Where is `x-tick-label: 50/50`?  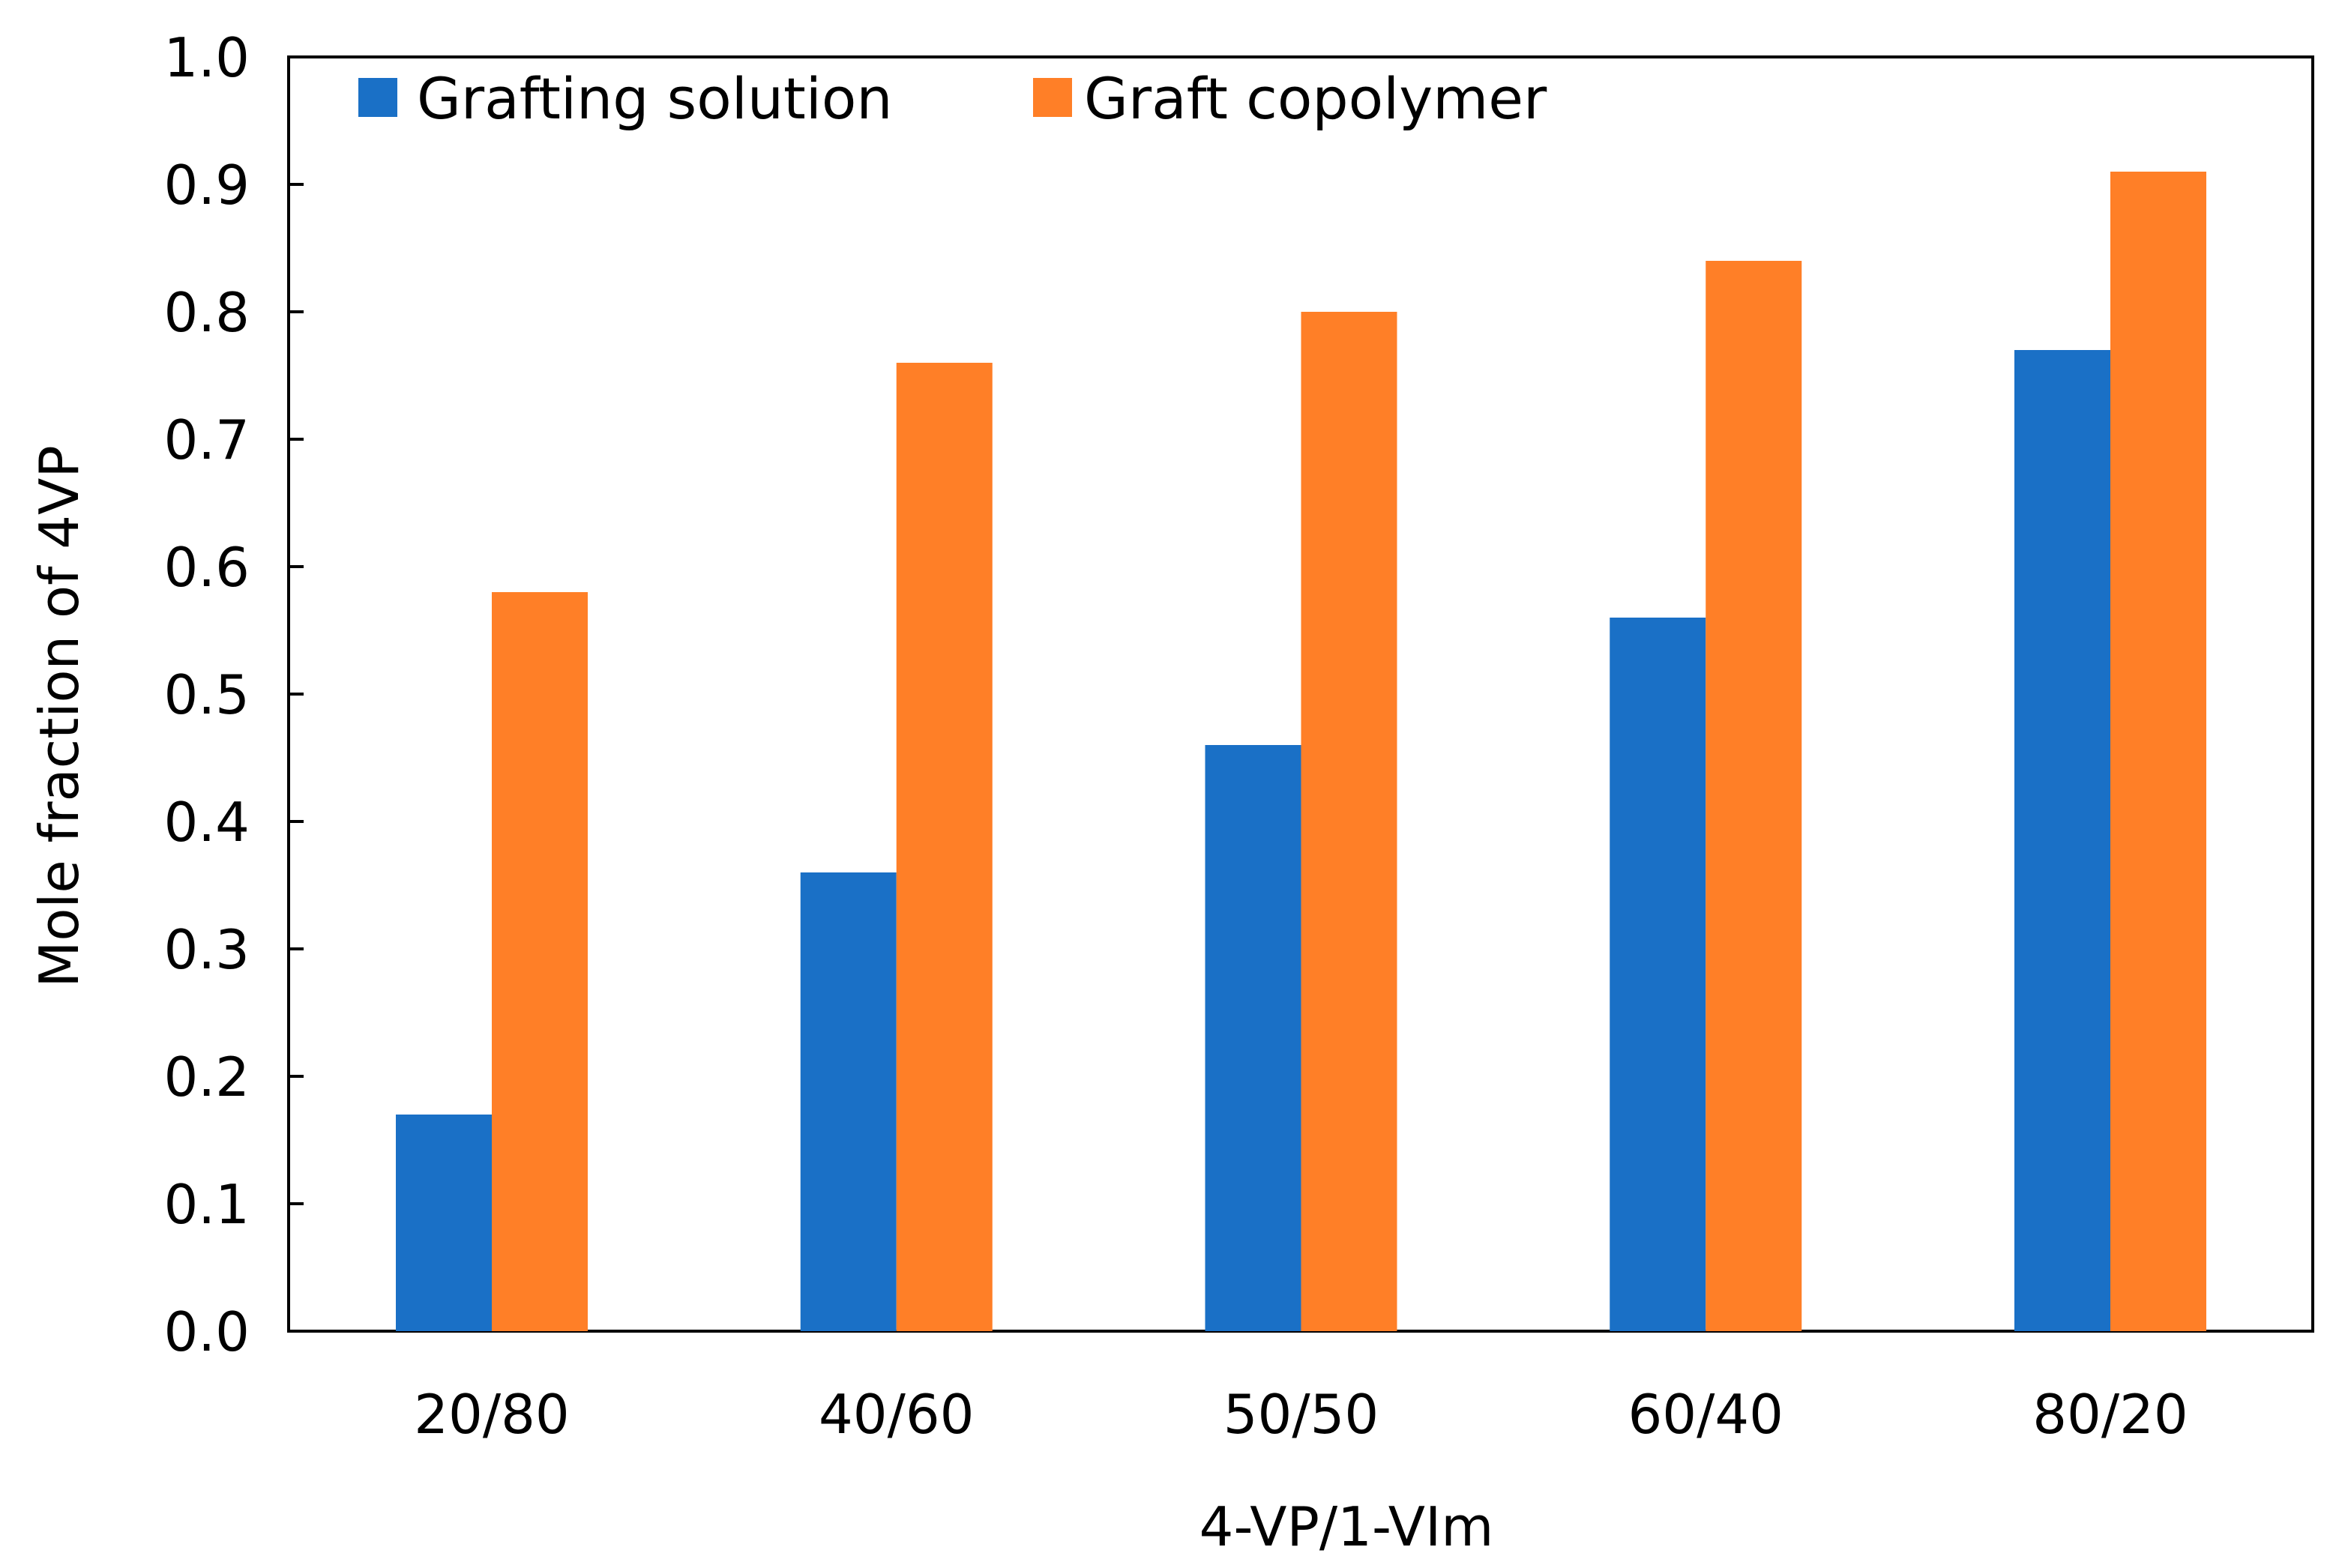 x-tick-label: 50/50 is located at coordinates (1301, 1414).